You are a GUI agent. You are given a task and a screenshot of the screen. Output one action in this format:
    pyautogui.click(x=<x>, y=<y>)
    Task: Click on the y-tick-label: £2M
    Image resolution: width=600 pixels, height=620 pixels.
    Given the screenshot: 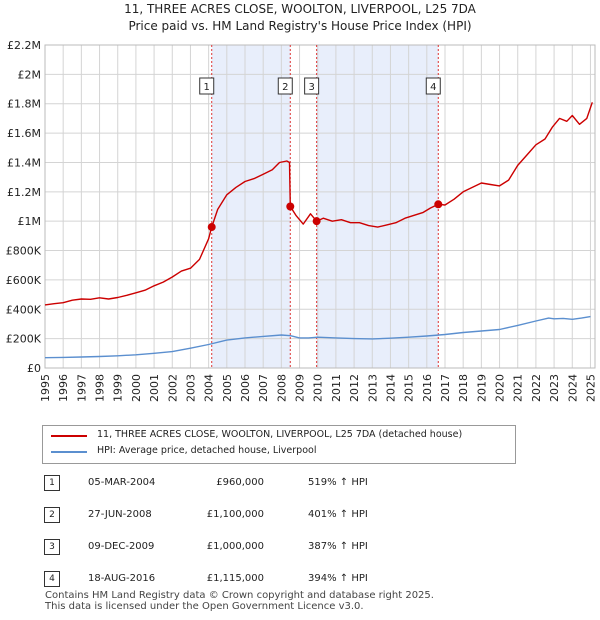 What is the action you would take?
    pyautogui.click(x=30, y=74)
    